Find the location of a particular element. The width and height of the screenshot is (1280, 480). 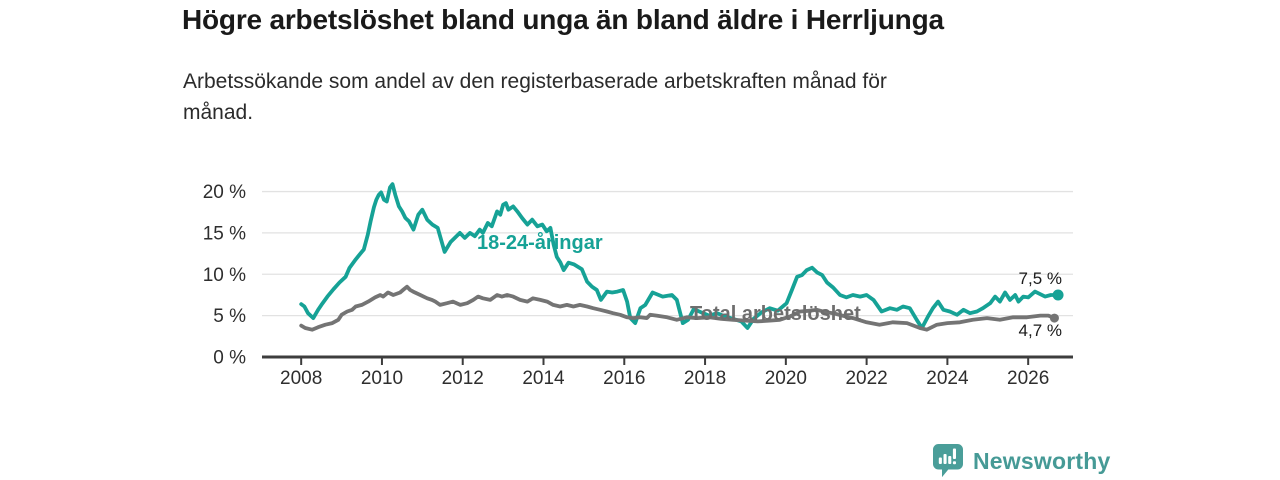

x-axis-tick-label: 2024 is located at coordinates (947, 378).